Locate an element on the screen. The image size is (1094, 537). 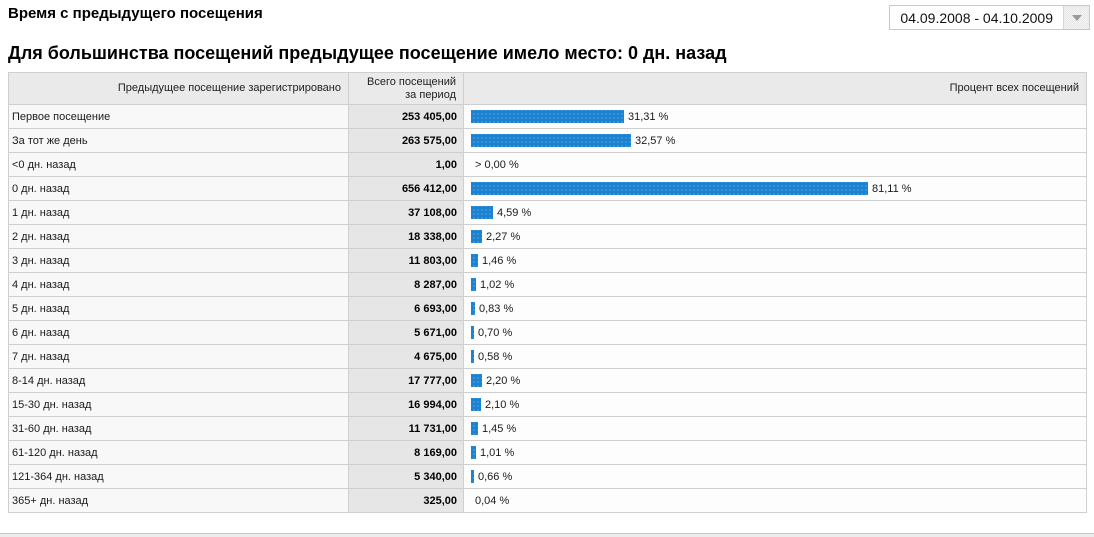
row-label: За тот же день is located at coordinates (178, 140).